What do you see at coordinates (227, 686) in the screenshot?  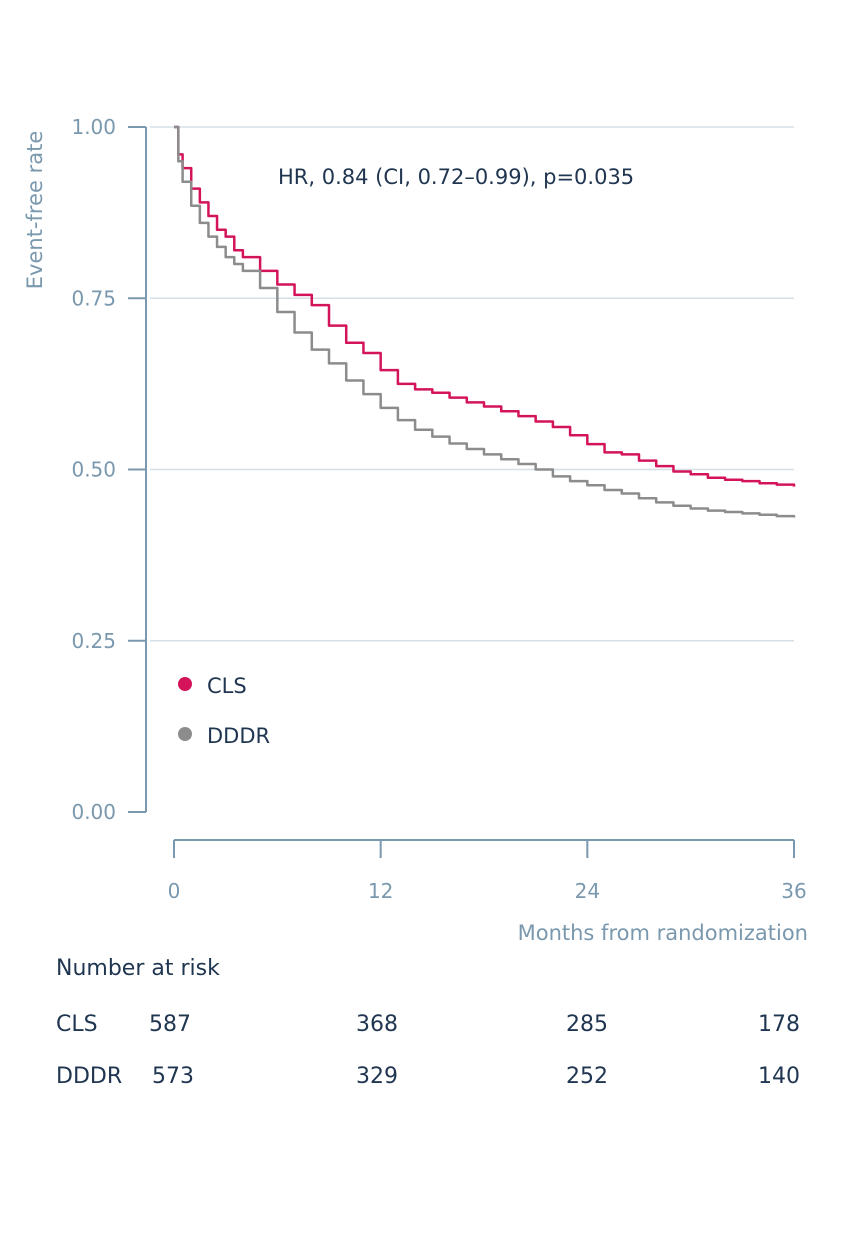 I see `legend-label-cls: CLS` at bounding box center [227, 686].